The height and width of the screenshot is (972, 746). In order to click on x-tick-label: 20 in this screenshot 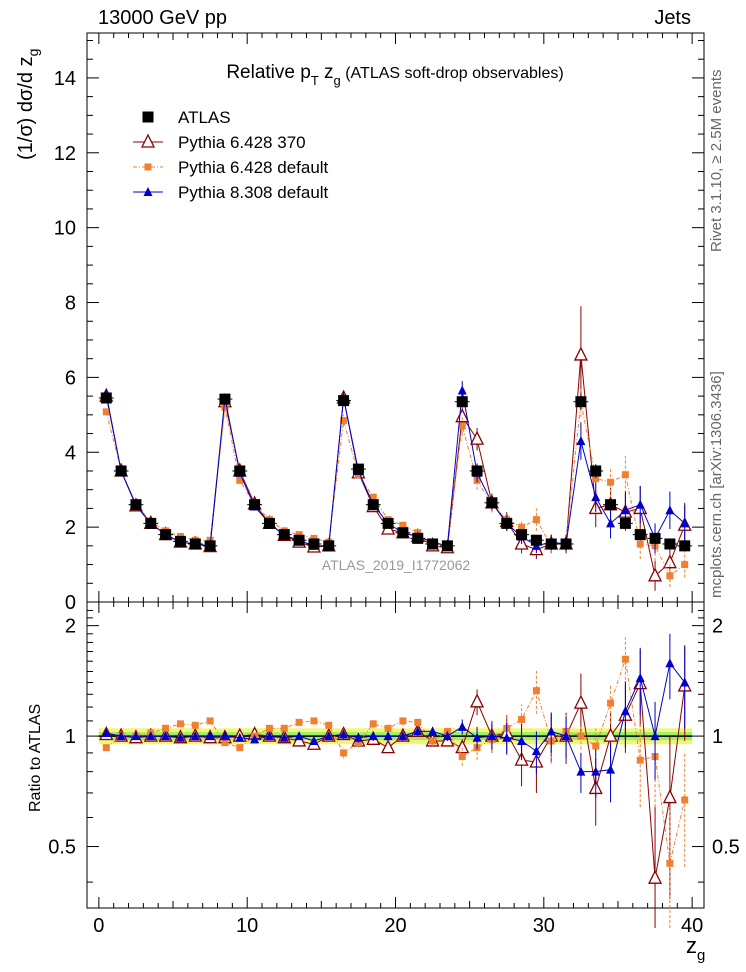, I will do `click(395, 926)`.